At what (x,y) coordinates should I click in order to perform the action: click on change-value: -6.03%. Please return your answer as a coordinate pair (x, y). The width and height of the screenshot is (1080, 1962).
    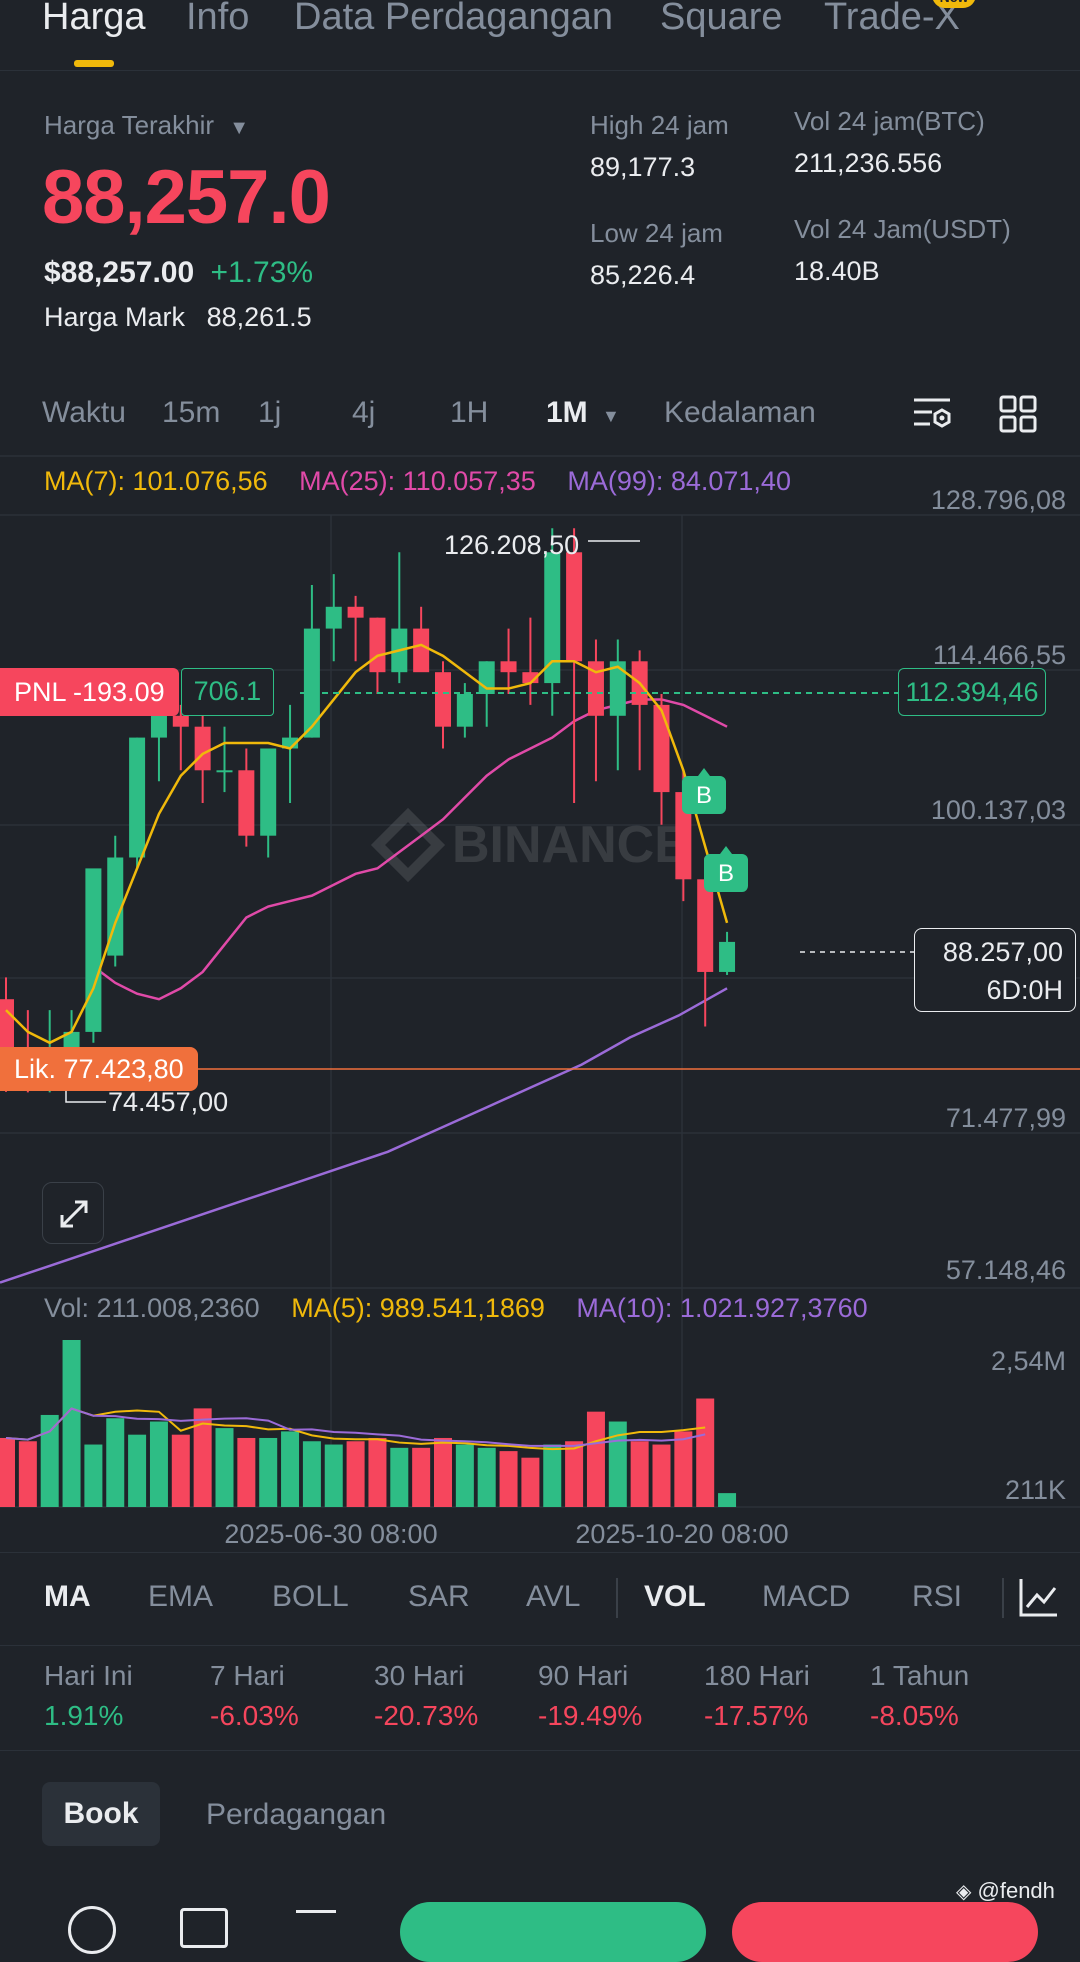
    Looking at the image, I should click on (254, 1715).